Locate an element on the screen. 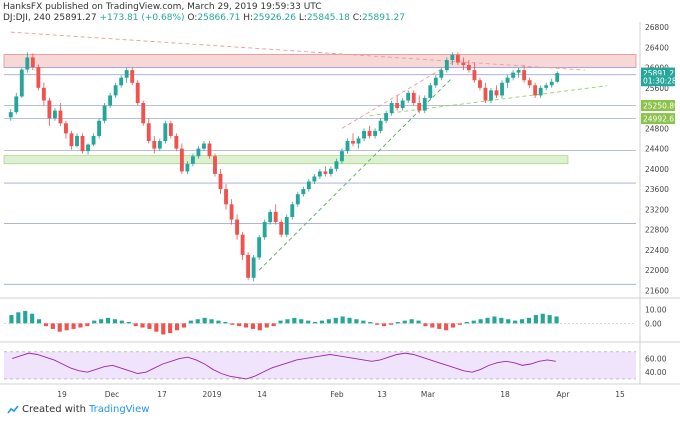  watermark: Created with TradingView is located at coordinates (78, 409).